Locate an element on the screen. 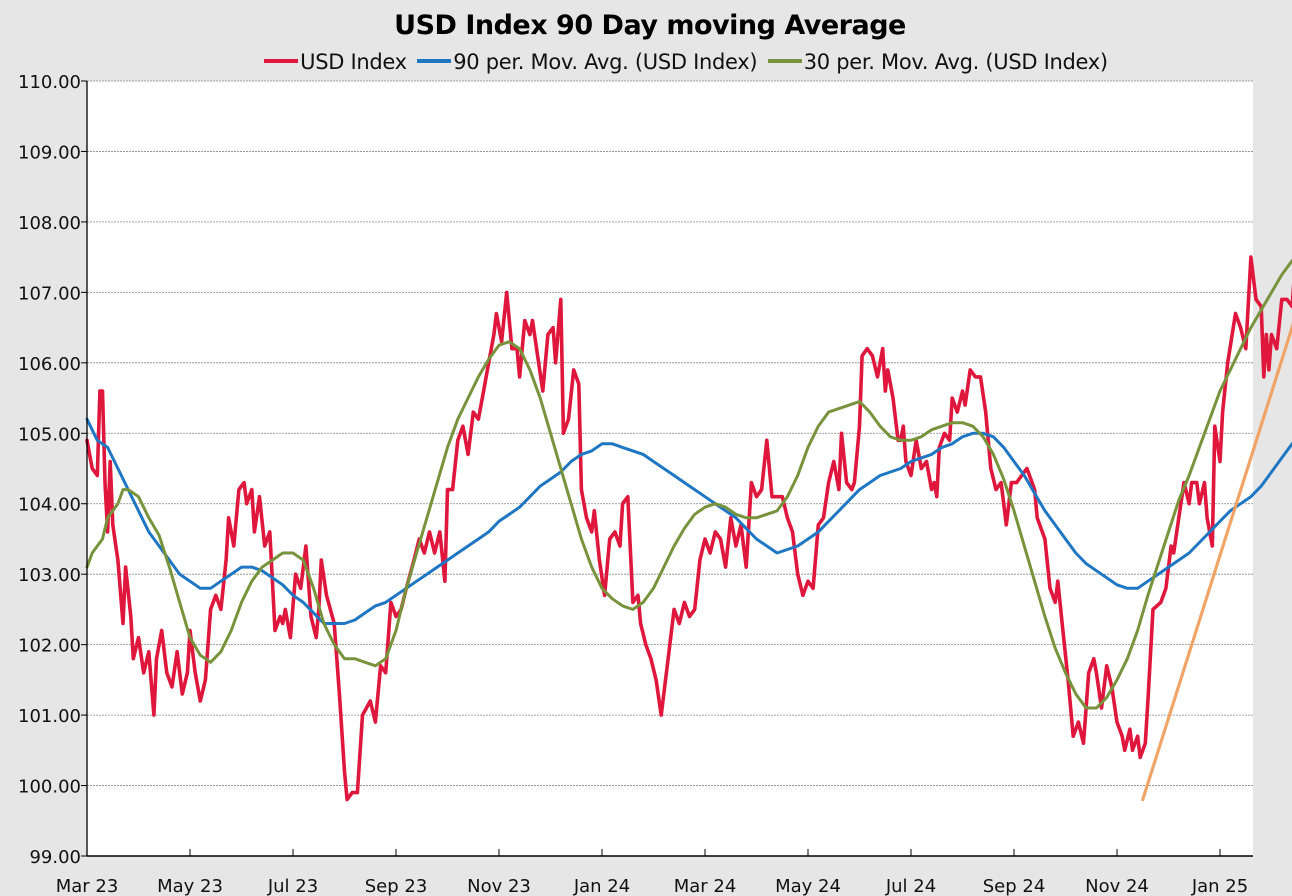 The height and width of the screenshot is (896, 1292). x-tick-label: Jan 25 is located at coordinates (1219, 886).